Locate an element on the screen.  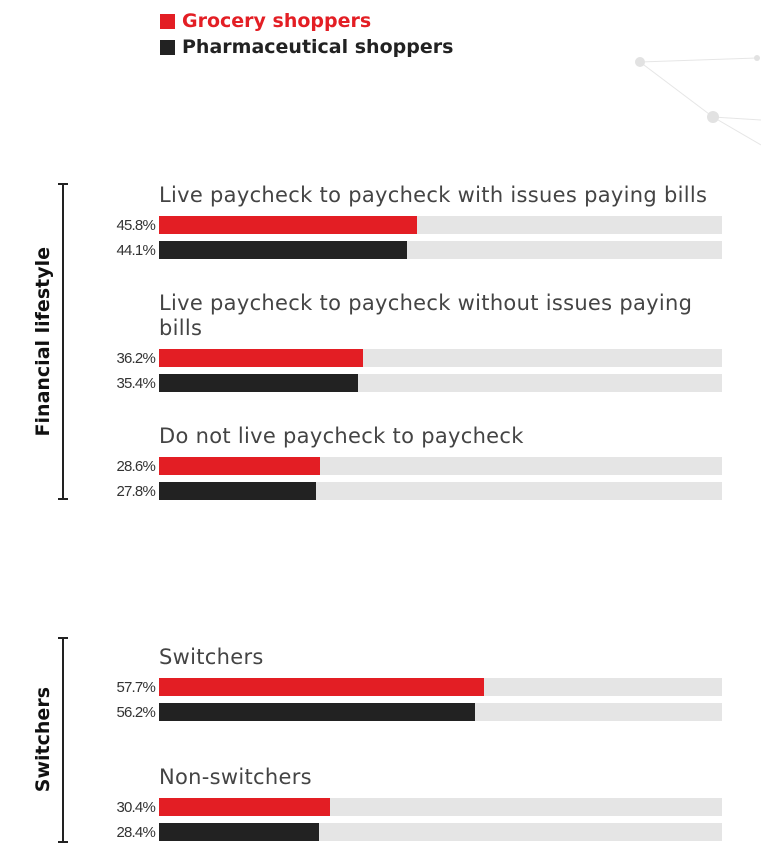
bar-row: 28.6% is located at coordinates (411, 466).